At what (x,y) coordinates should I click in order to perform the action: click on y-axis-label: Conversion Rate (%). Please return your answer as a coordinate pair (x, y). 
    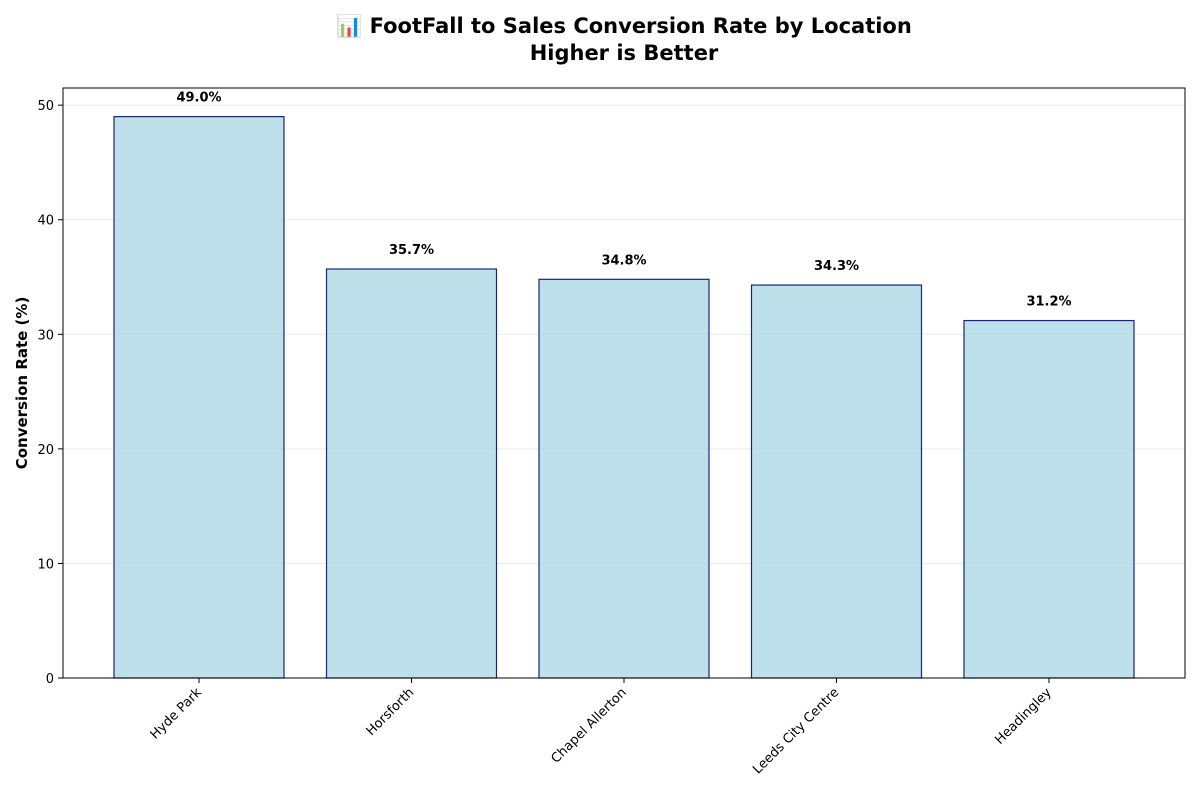
    Looking at the image, I should click on (22, 383).